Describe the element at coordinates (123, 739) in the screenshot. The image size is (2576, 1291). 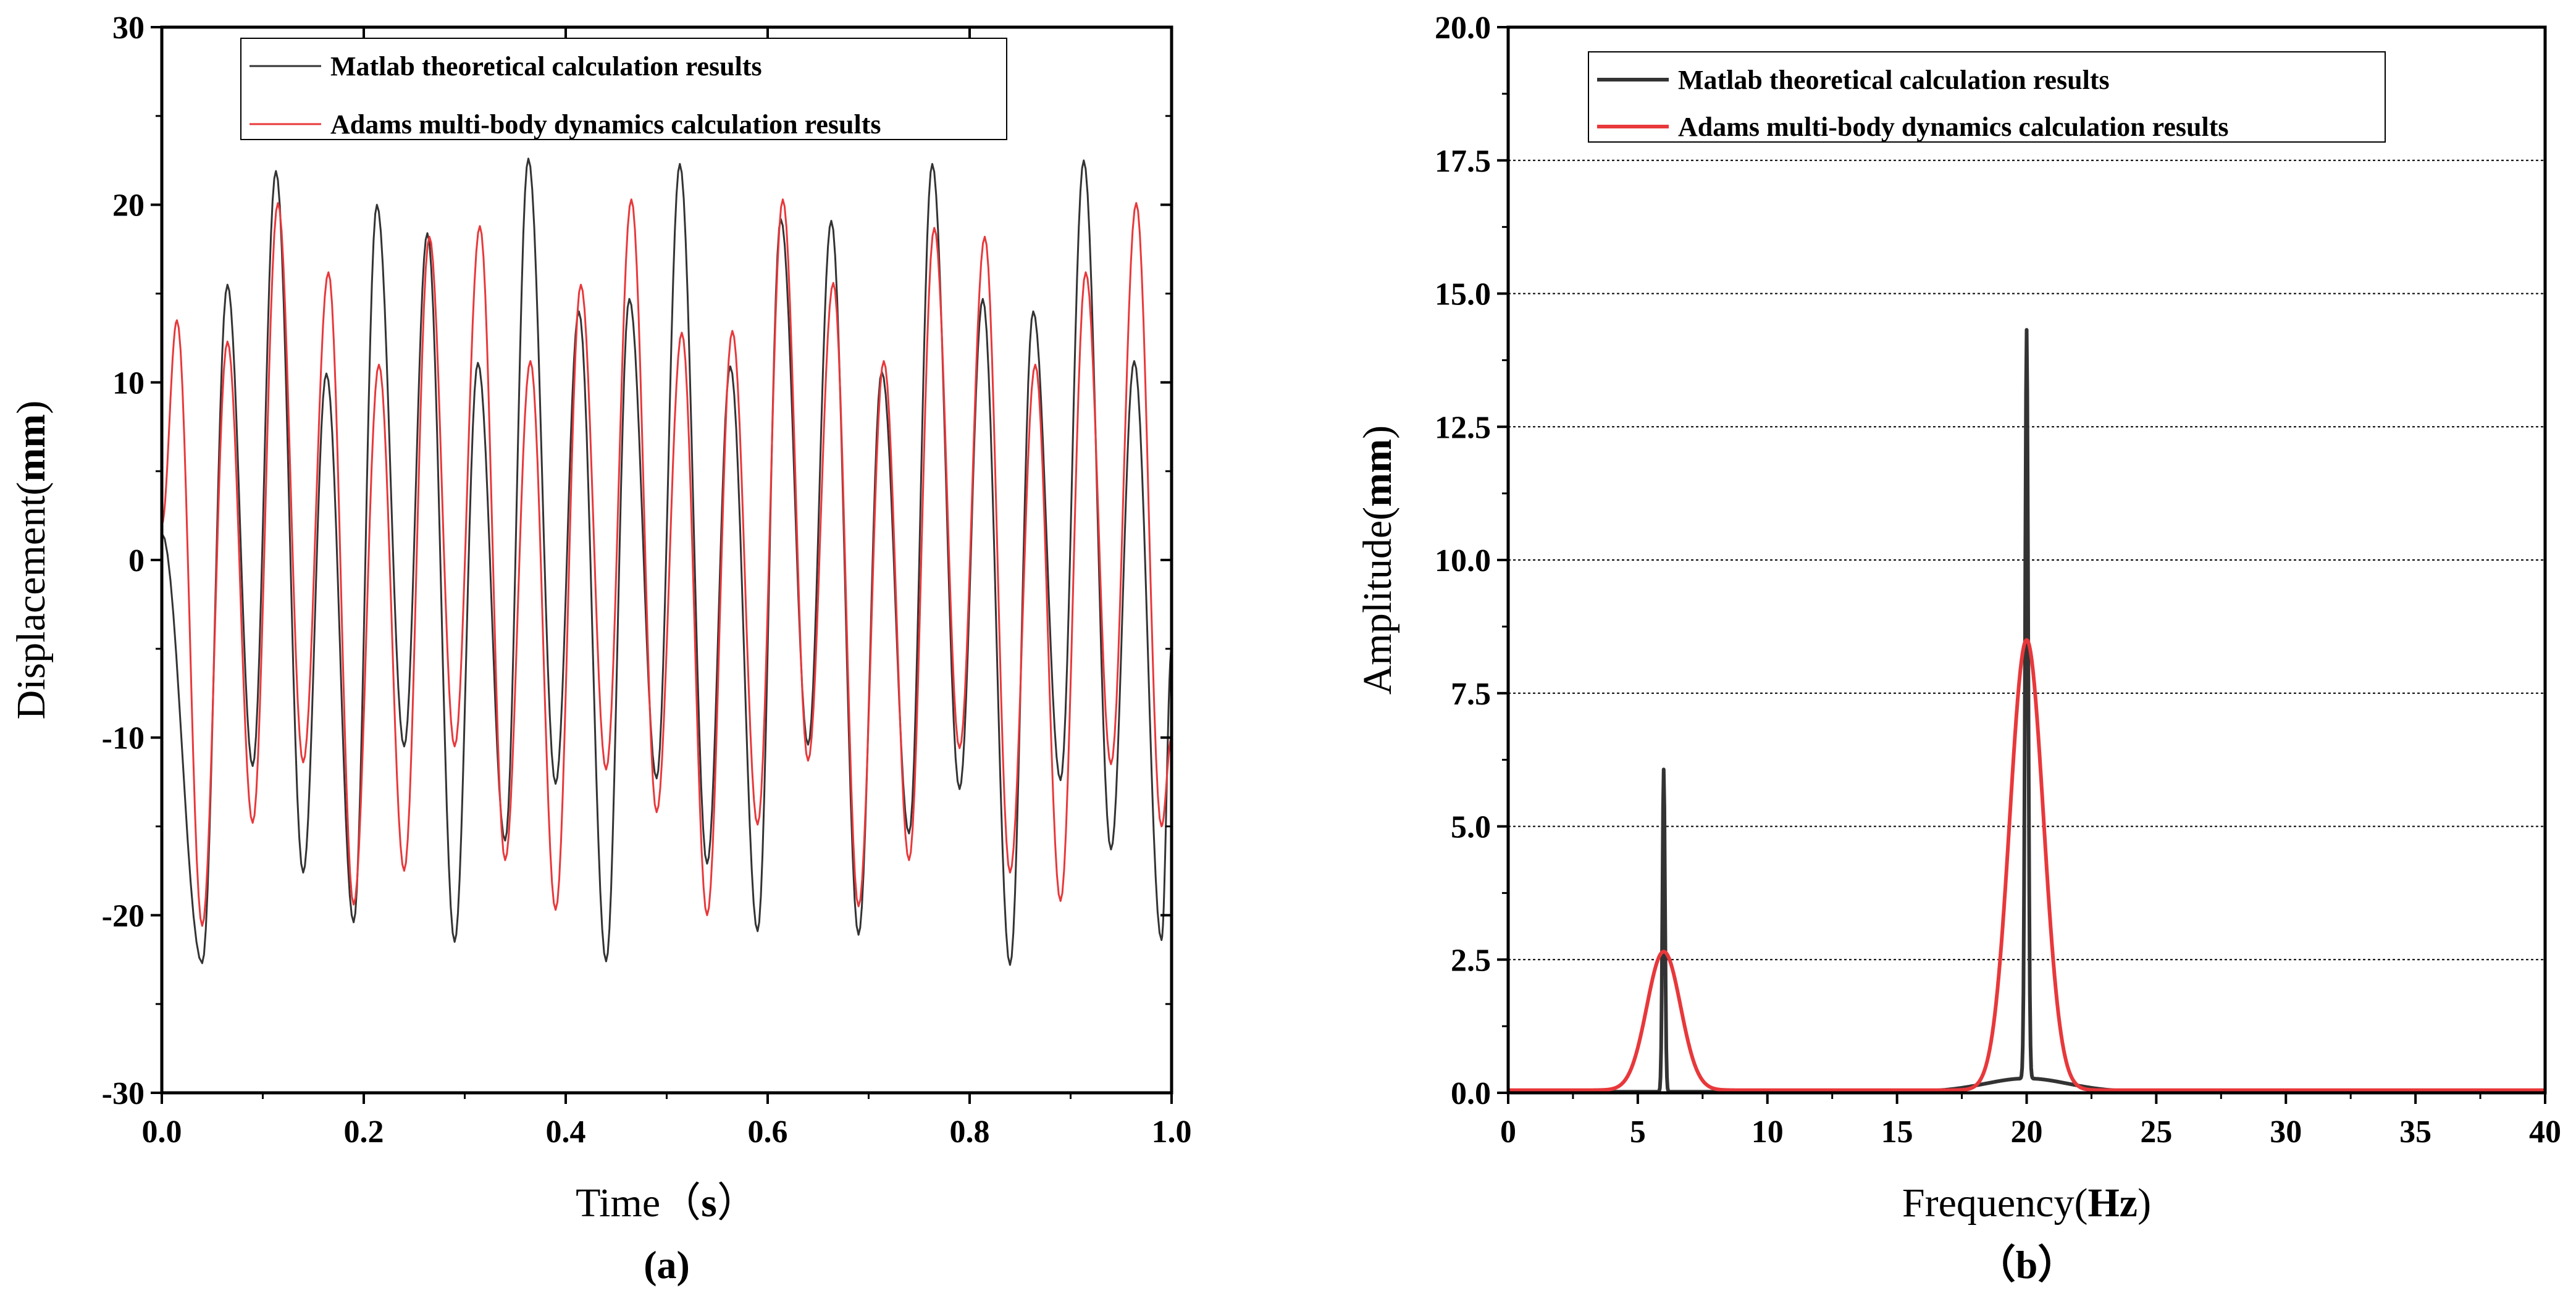
I see `y-tick-label-2: -10` at that location.